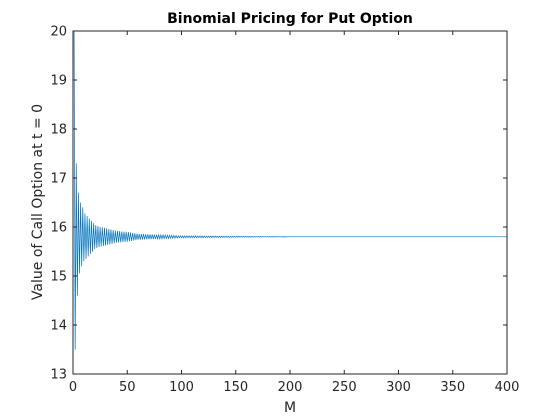 Image resolution: width=560 pixels, height=420 pixels. I want to click on y-tick-label: 14, so click(58, 326).